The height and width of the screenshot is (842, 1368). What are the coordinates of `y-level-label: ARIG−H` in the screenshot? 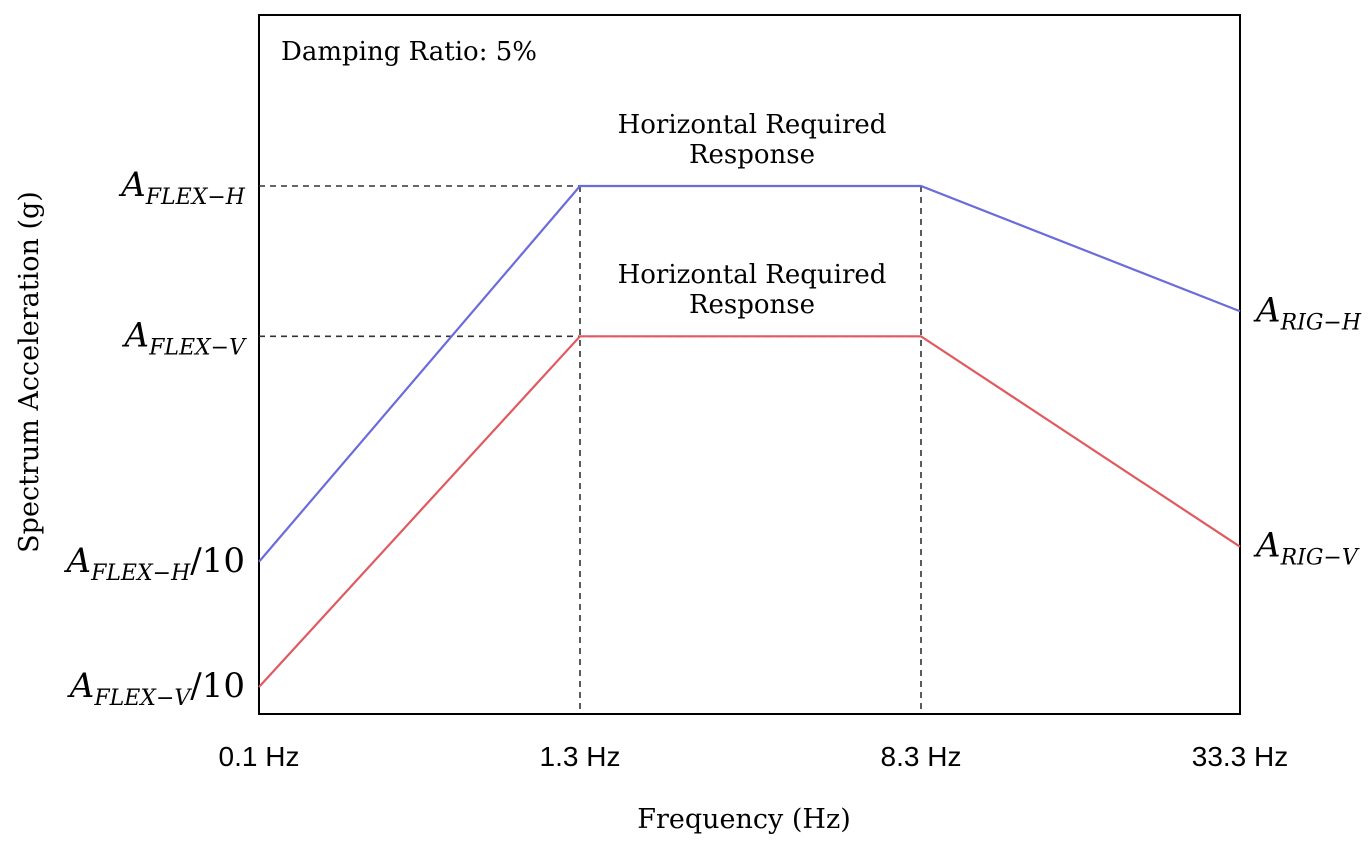 It's located at (1307, 312).